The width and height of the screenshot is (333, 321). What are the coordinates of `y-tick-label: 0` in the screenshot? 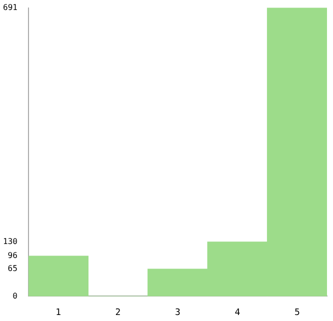 It's located at (15, 295).